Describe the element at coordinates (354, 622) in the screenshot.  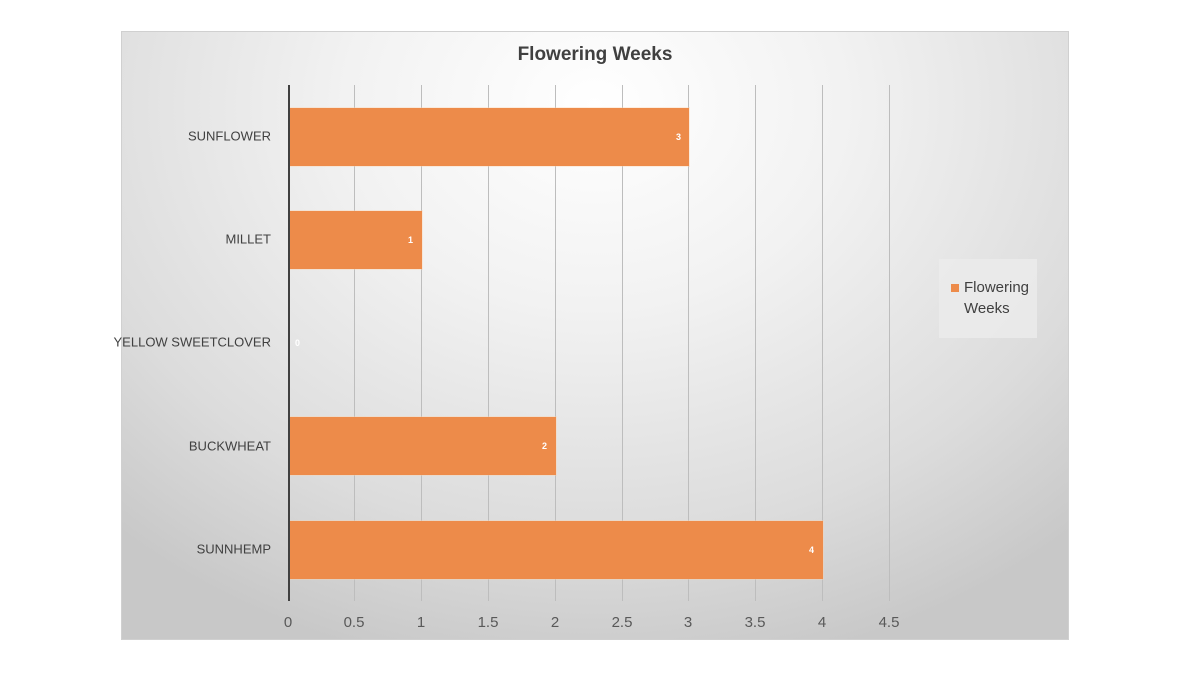
I see `x-tick-label: 0.5` at that location.